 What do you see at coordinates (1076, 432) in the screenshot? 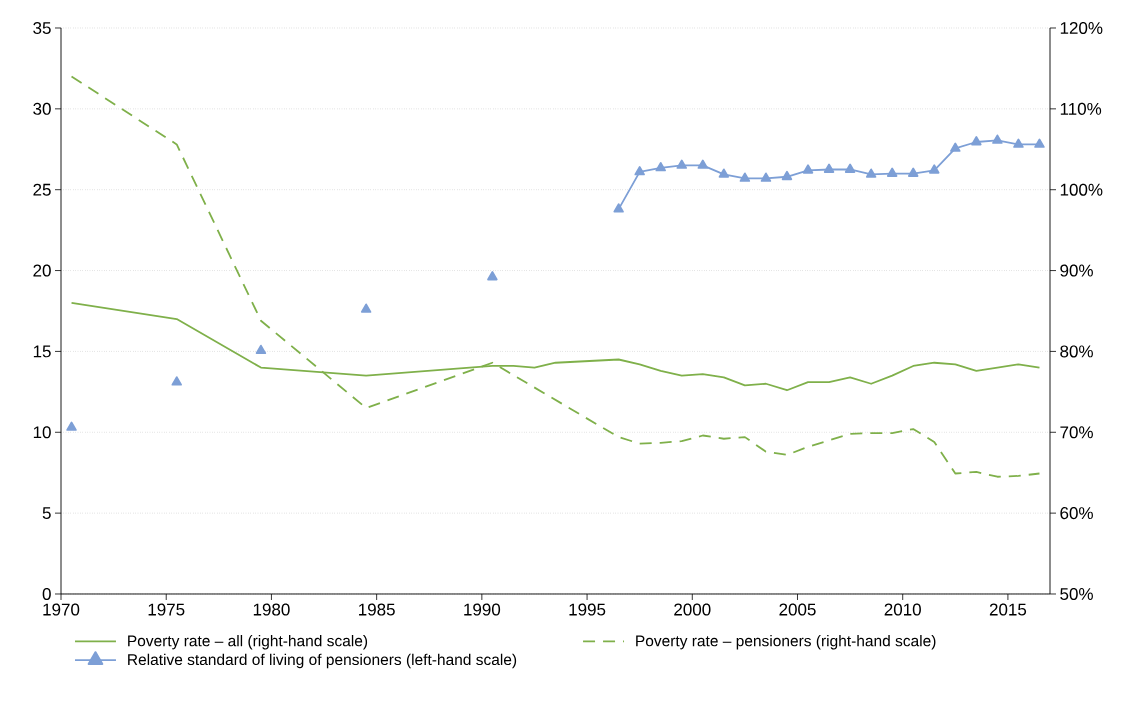
I see `y2-tick-label: 70%` at bounding box center [1076, 432].